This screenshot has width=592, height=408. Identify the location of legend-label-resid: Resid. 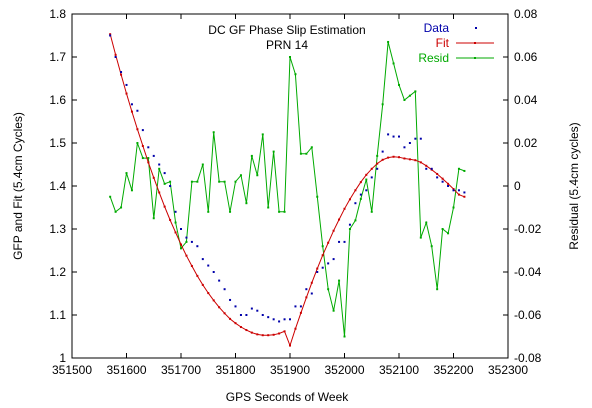
(433, 58).